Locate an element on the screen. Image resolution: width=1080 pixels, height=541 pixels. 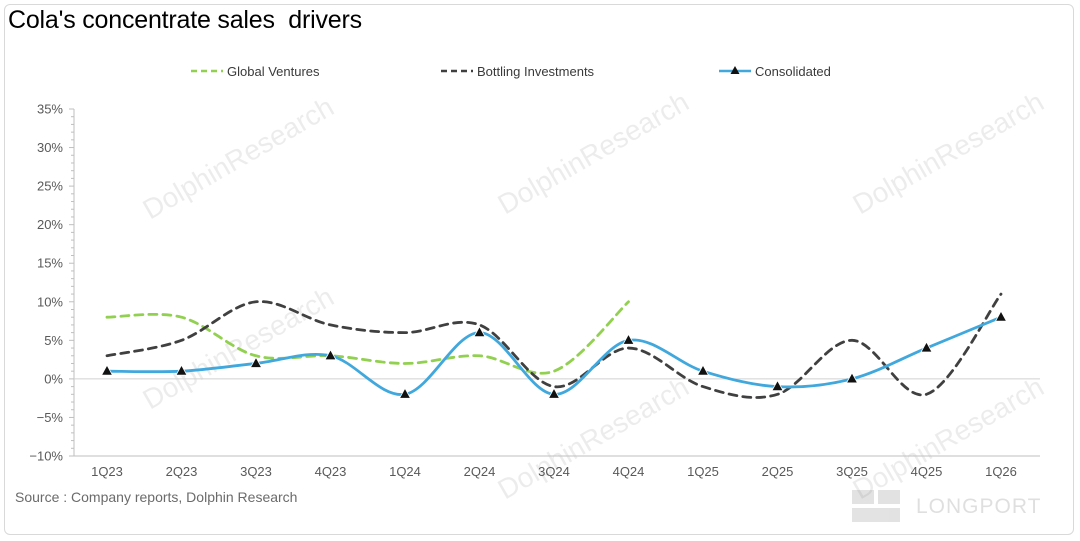
x-tick-label: 3Q25 is located at coordinates (852, 471).